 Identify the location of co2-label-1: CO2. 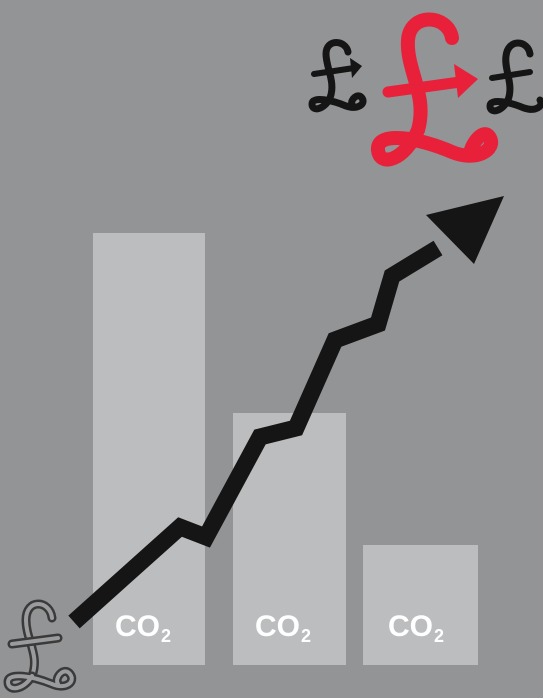
(143, 628).